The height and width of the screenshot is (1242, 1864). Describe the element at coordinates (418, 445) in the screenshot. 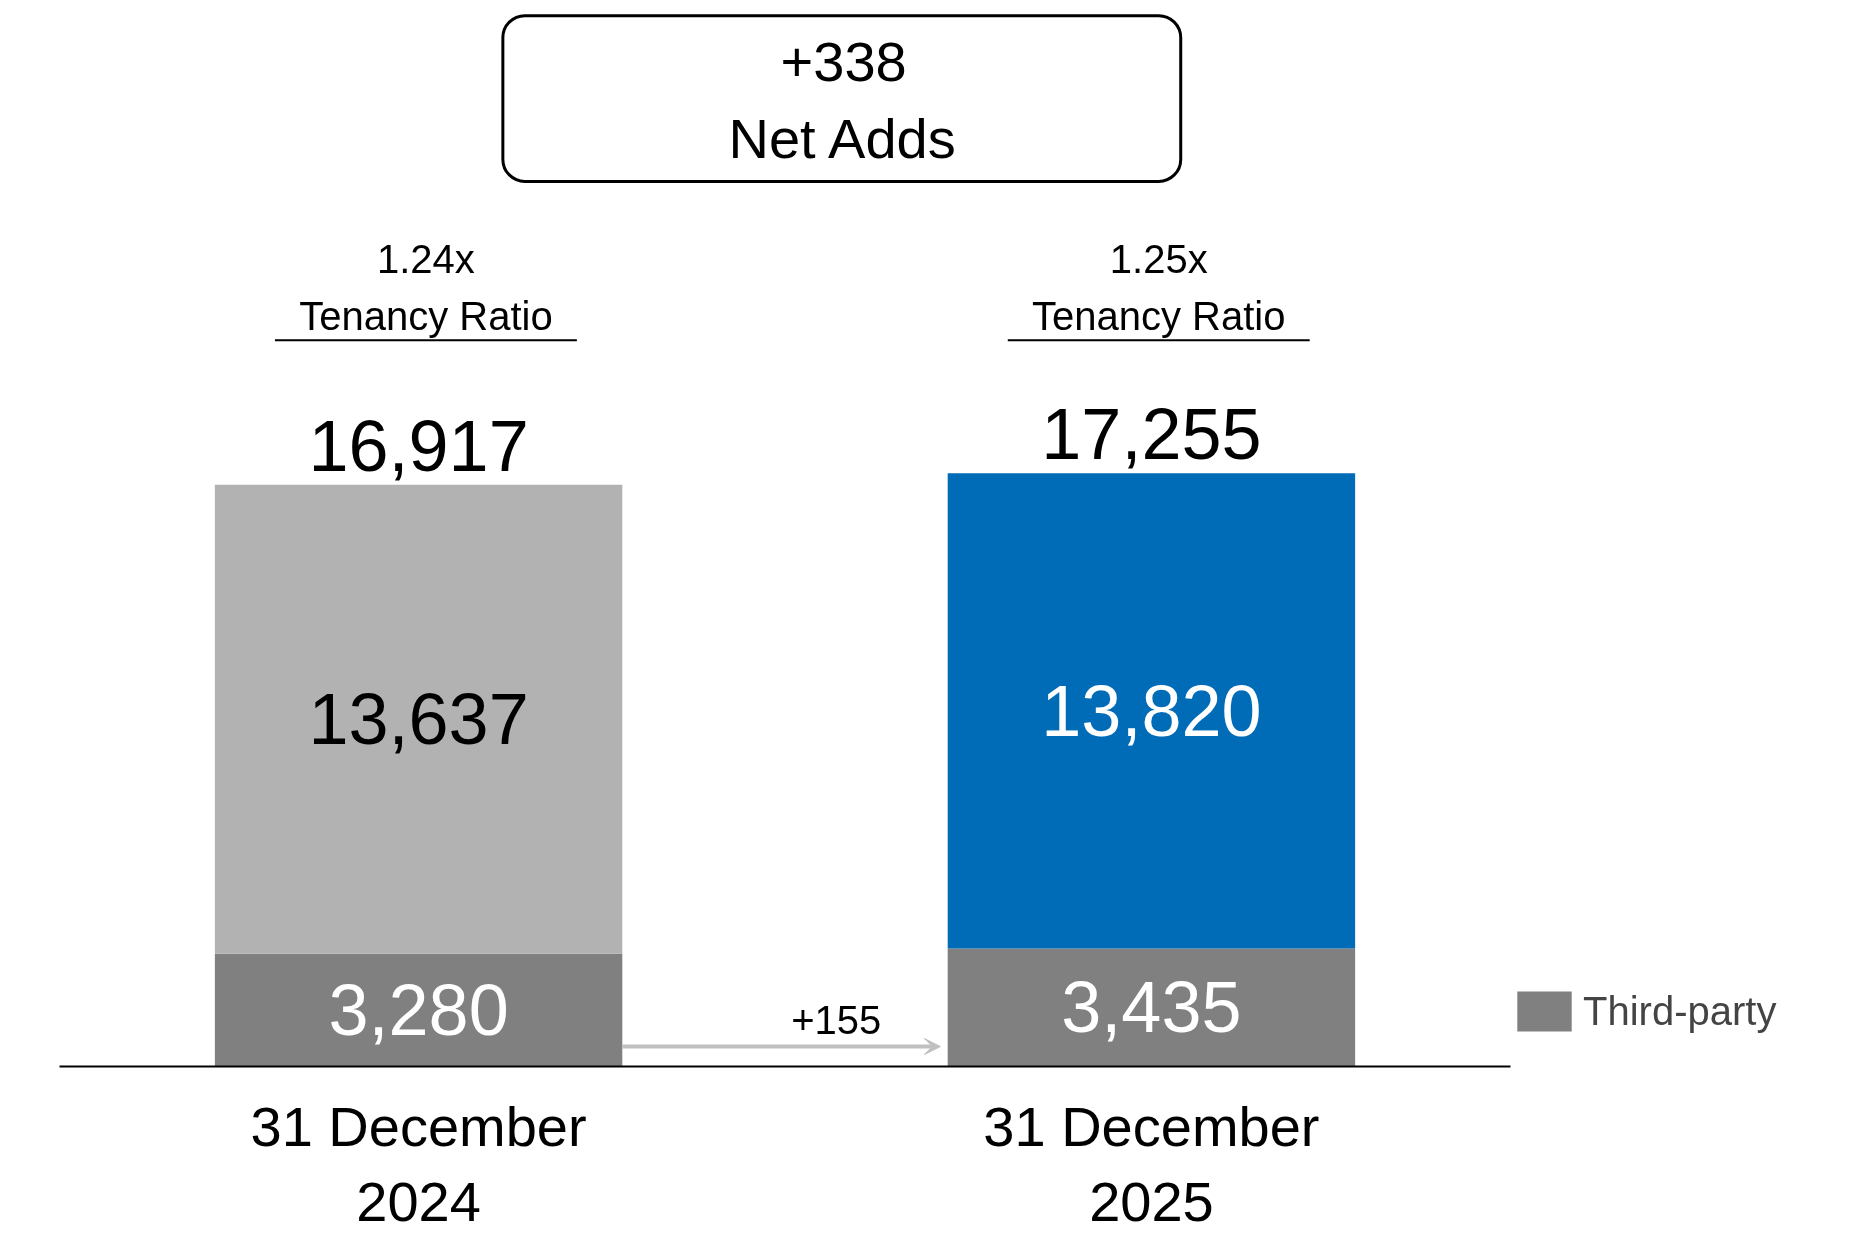

I see `total-label: 16,917` at that location.